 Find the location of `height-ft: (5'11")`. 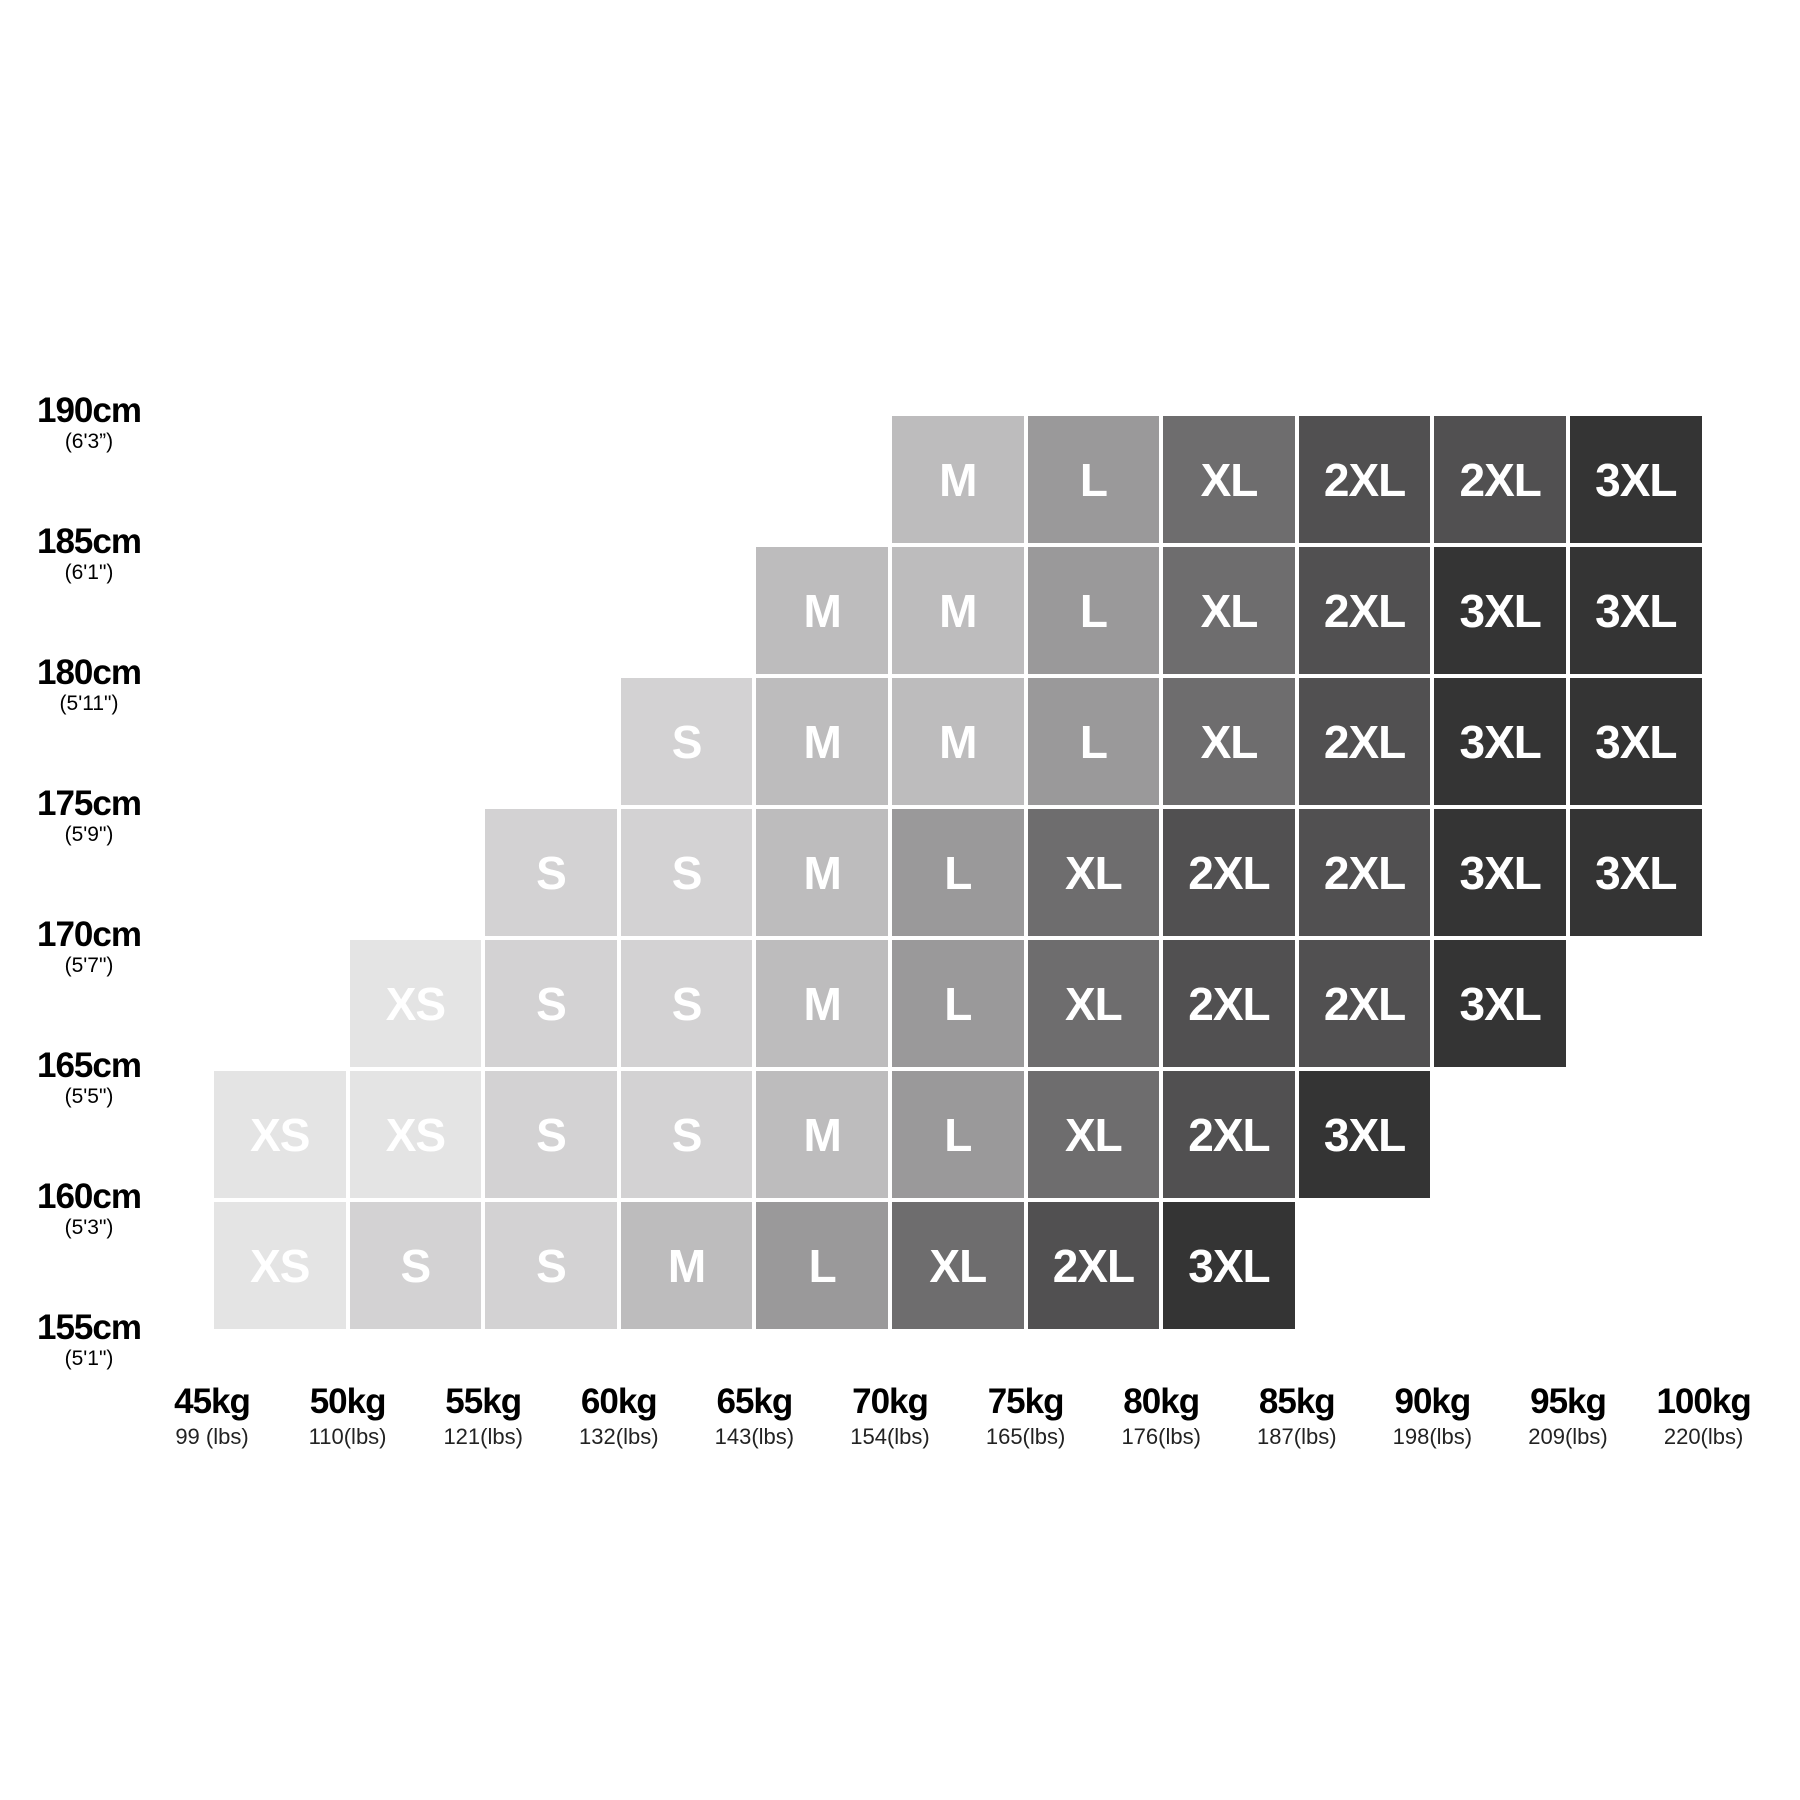

height-ft: (5'11") is located at coordinates (89, 703).